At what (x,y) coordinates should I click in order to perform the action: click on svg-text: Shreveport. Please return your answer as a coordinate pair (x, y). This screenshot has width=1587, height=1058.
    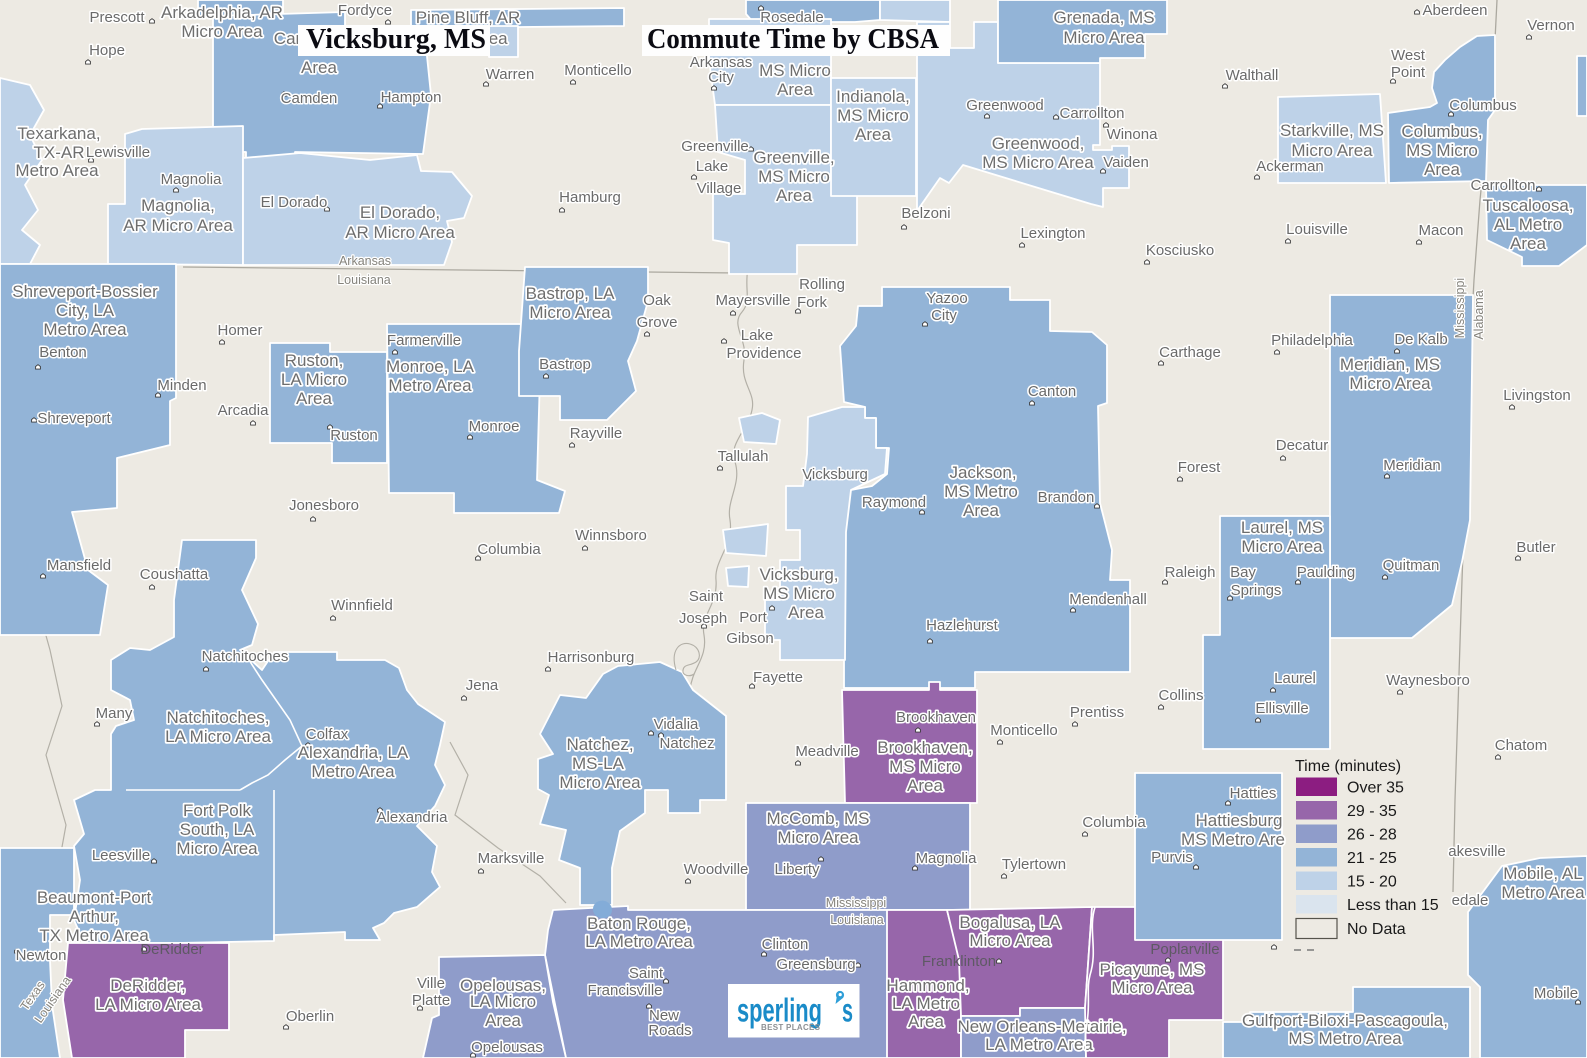
    Looking at the image, I should click on (74, 418).